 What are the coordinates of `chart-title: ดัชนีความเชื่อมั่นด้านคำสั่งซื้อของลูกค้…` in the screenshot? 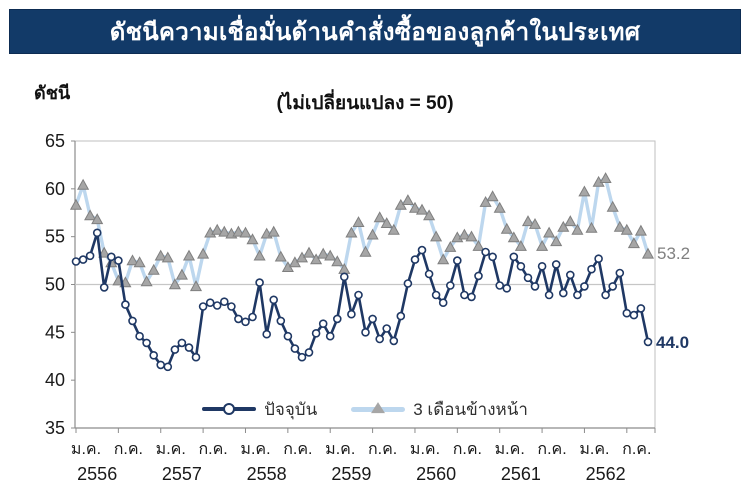 It's located at (375, 32).